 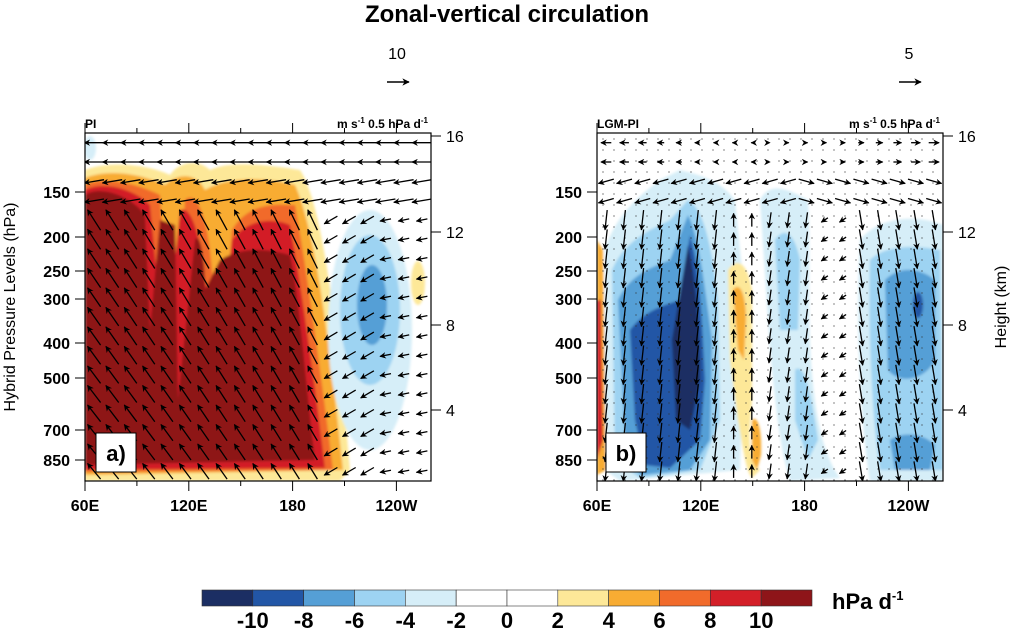 What do you see at coordinates (90, 124) in the screenshot?
I see `panel-a-left-title: PI` at bounding box center [90, 124].